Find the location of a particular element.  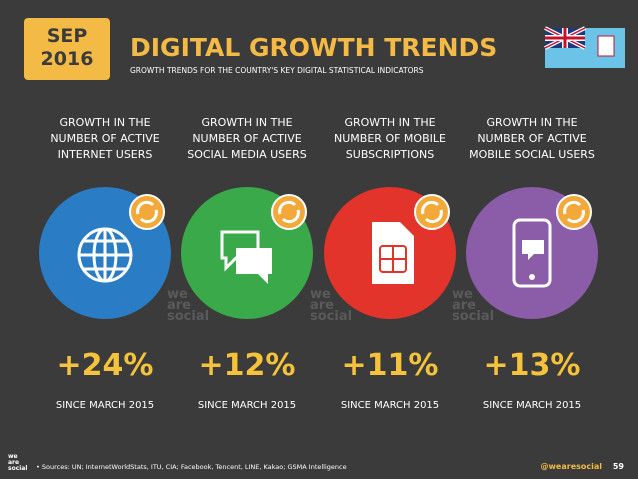

panel-label: NUMBER OF MOBILE is located at coordinates (390, 138).